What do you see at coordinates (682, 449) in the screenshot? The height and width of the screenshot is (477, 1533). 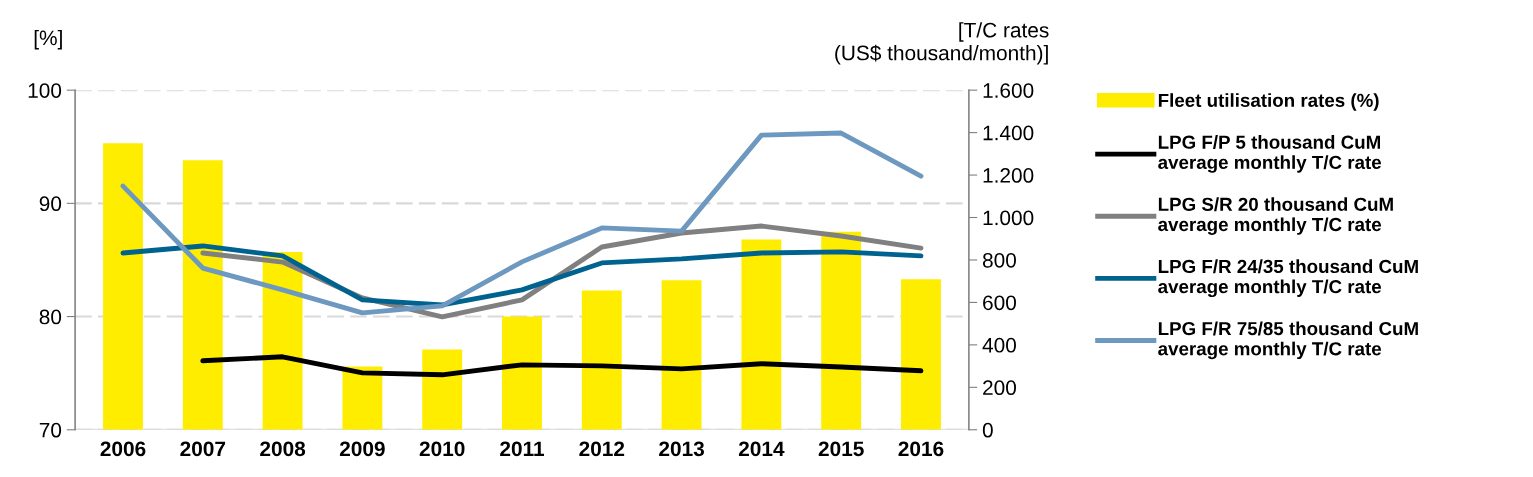 I see `x-tick-label: 2013` at bounding box center [682, 449].